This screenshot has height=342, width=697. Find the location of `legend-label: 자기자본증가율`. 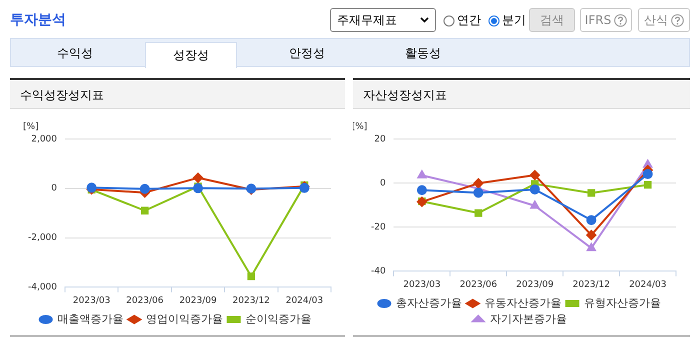

legend-label: 자기자본증가율 is located at coordinates (528, 319).